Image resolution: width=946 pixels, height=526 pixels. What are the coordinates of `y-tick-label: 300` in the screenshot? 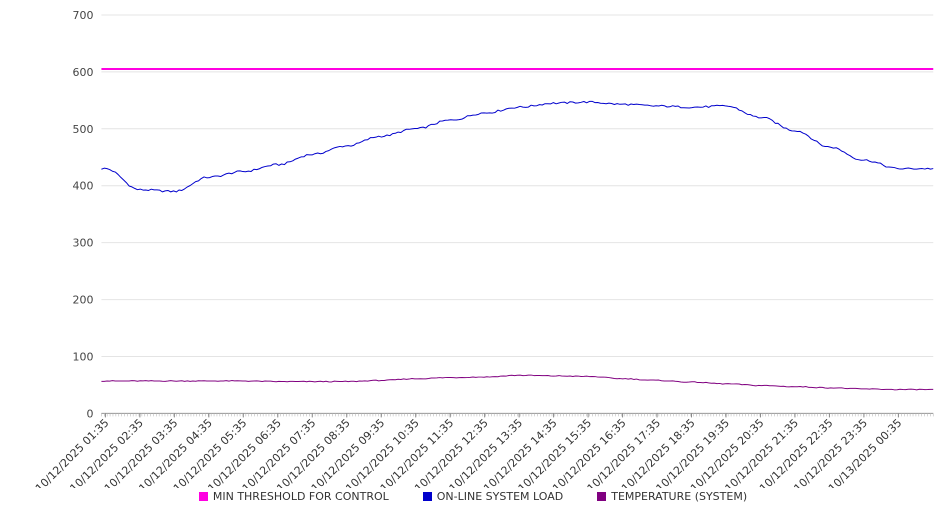 It's located at (83, 243).